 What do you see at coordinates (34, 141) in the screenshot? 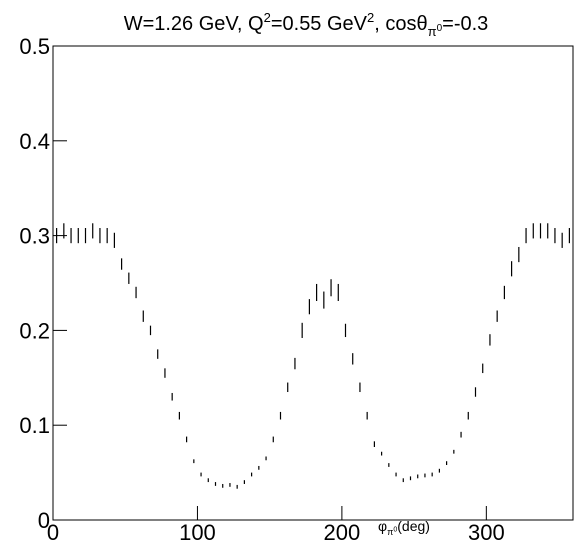
I see `y-tick-label: 0.4` at bounding box center [34, 141].